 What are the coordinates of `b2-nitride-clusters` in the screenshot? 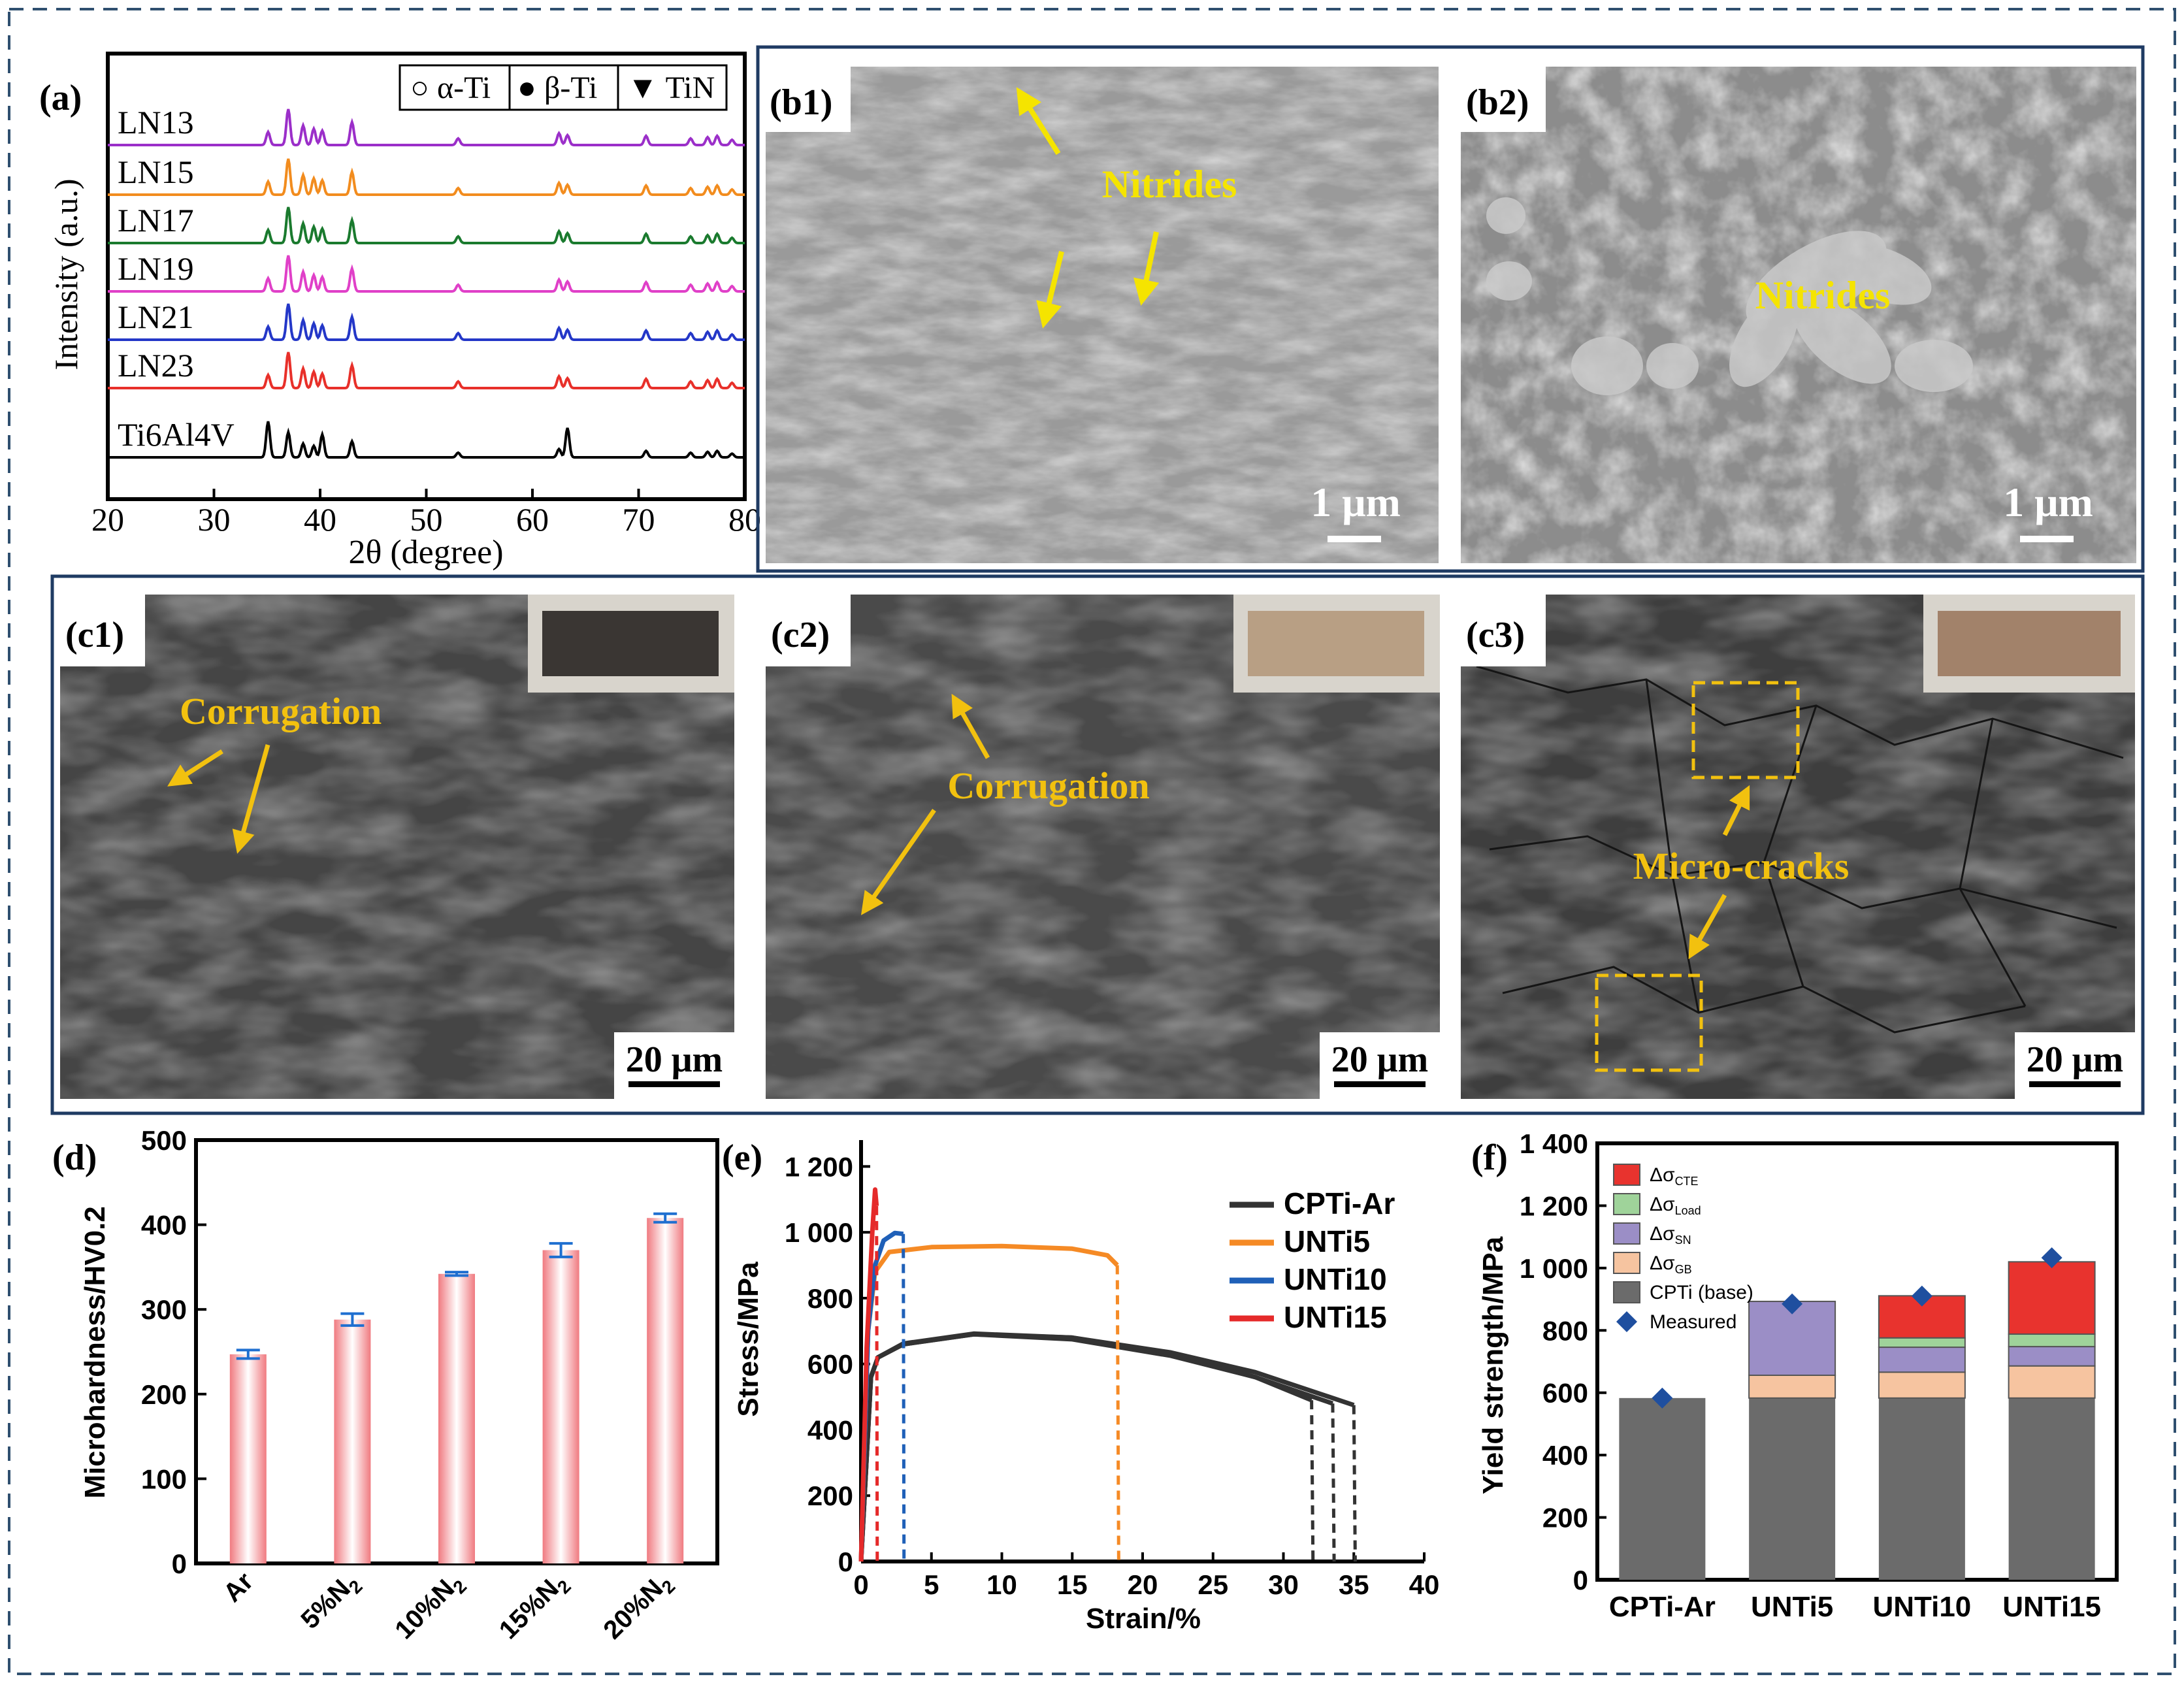 It's located at (1729, 296).